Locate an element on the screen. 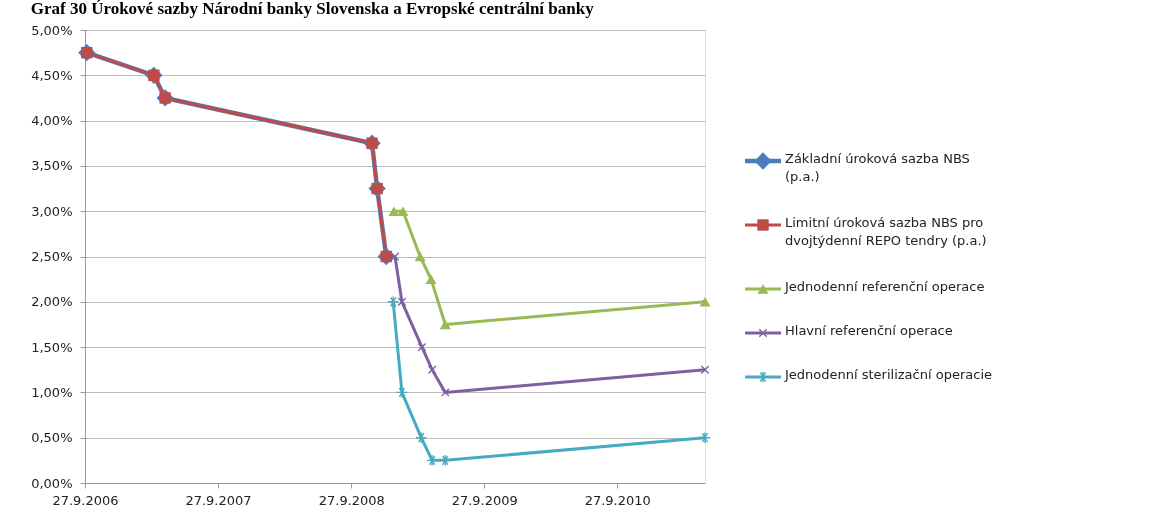  y-tick-label: 4,00% is located at coordinates (52, 121).